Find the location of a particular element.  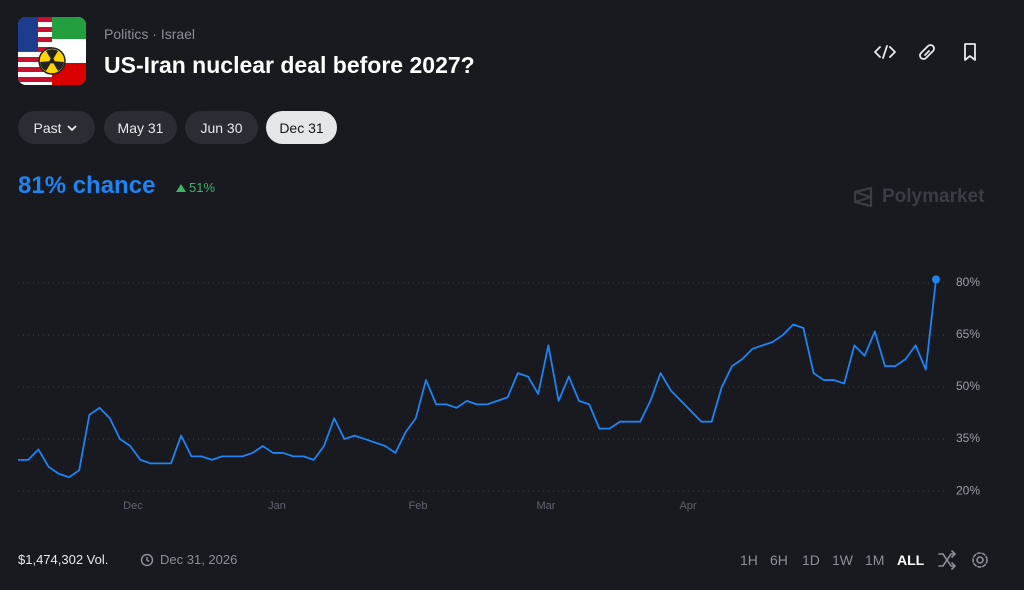

date-button: Dec 31 is located at coordinates (301, 127).